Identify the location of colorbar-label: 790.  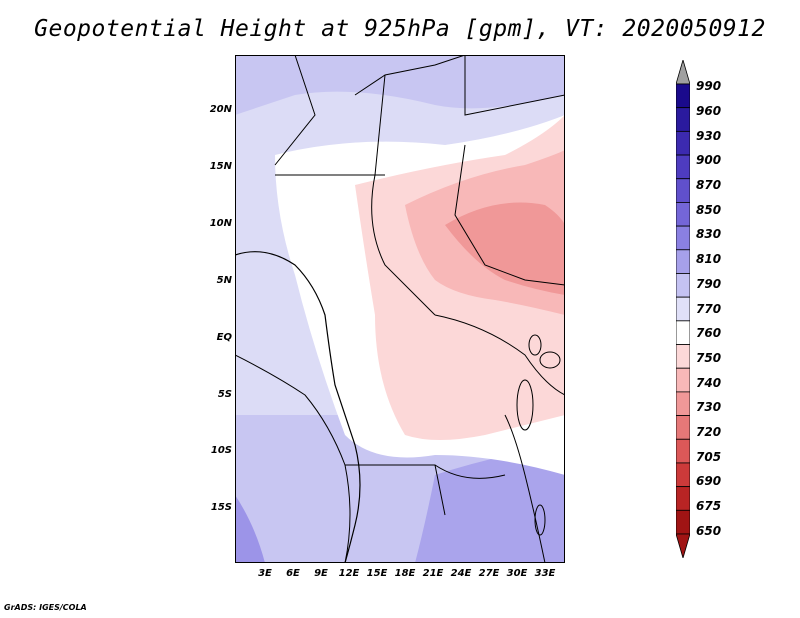
(709, 284).